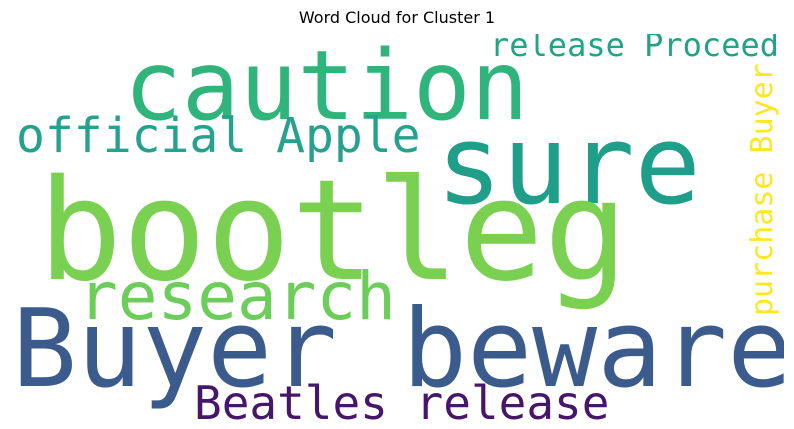 Image resolution: width=794 pixels, height=429 pixels. Describe the element at coordinates (634, 49) in the screenshot. I see `word-release-proceed: release Proceed` at that location.